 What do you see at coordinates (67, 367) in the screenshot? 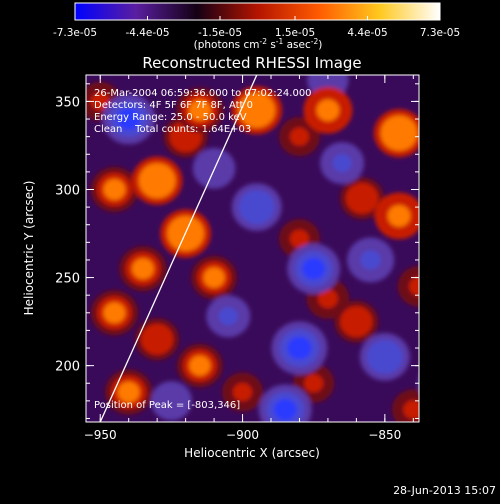
I see `y-tick-label: 200` at bounding box center [67, 367].